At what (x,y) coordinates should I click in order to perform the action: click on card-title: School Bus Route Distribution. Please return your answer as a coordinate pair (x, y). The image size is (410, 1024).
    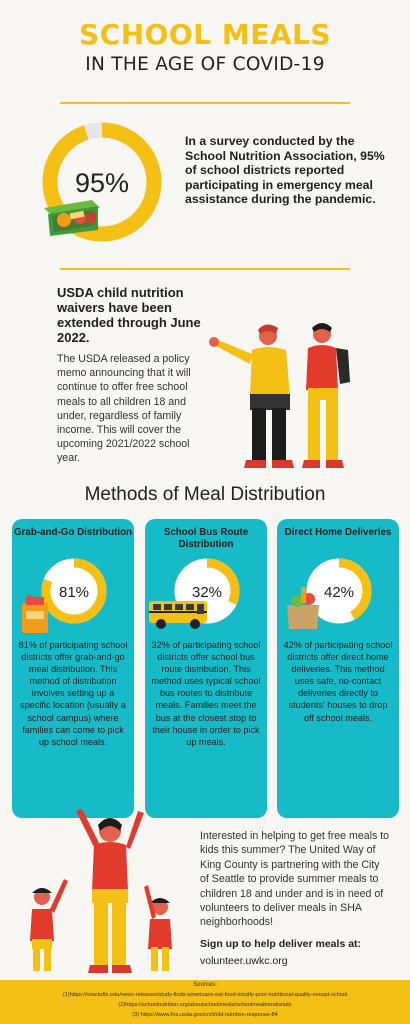
    Looking at the image, I should click on (206, 538).